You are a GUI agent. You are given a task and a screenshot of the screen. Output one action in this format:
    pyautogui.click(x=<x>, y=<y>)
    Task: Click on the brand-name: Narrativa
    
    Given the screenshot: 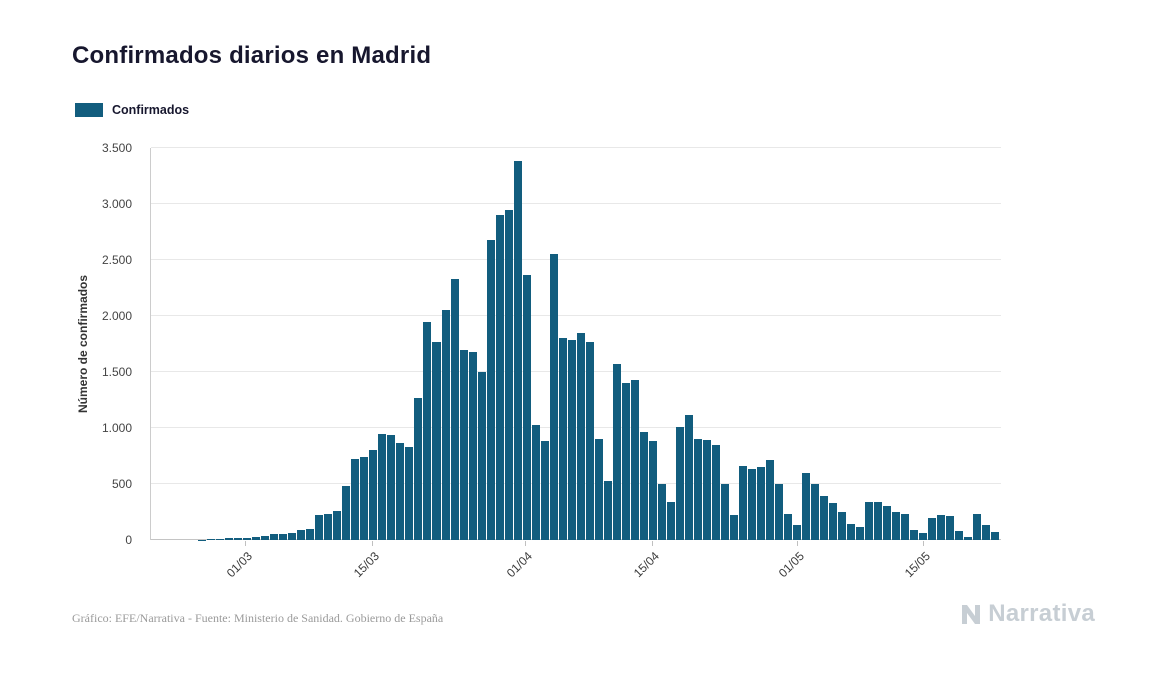 What is the action you would take?
    pyautogui.click(x=1041, y=613)
    